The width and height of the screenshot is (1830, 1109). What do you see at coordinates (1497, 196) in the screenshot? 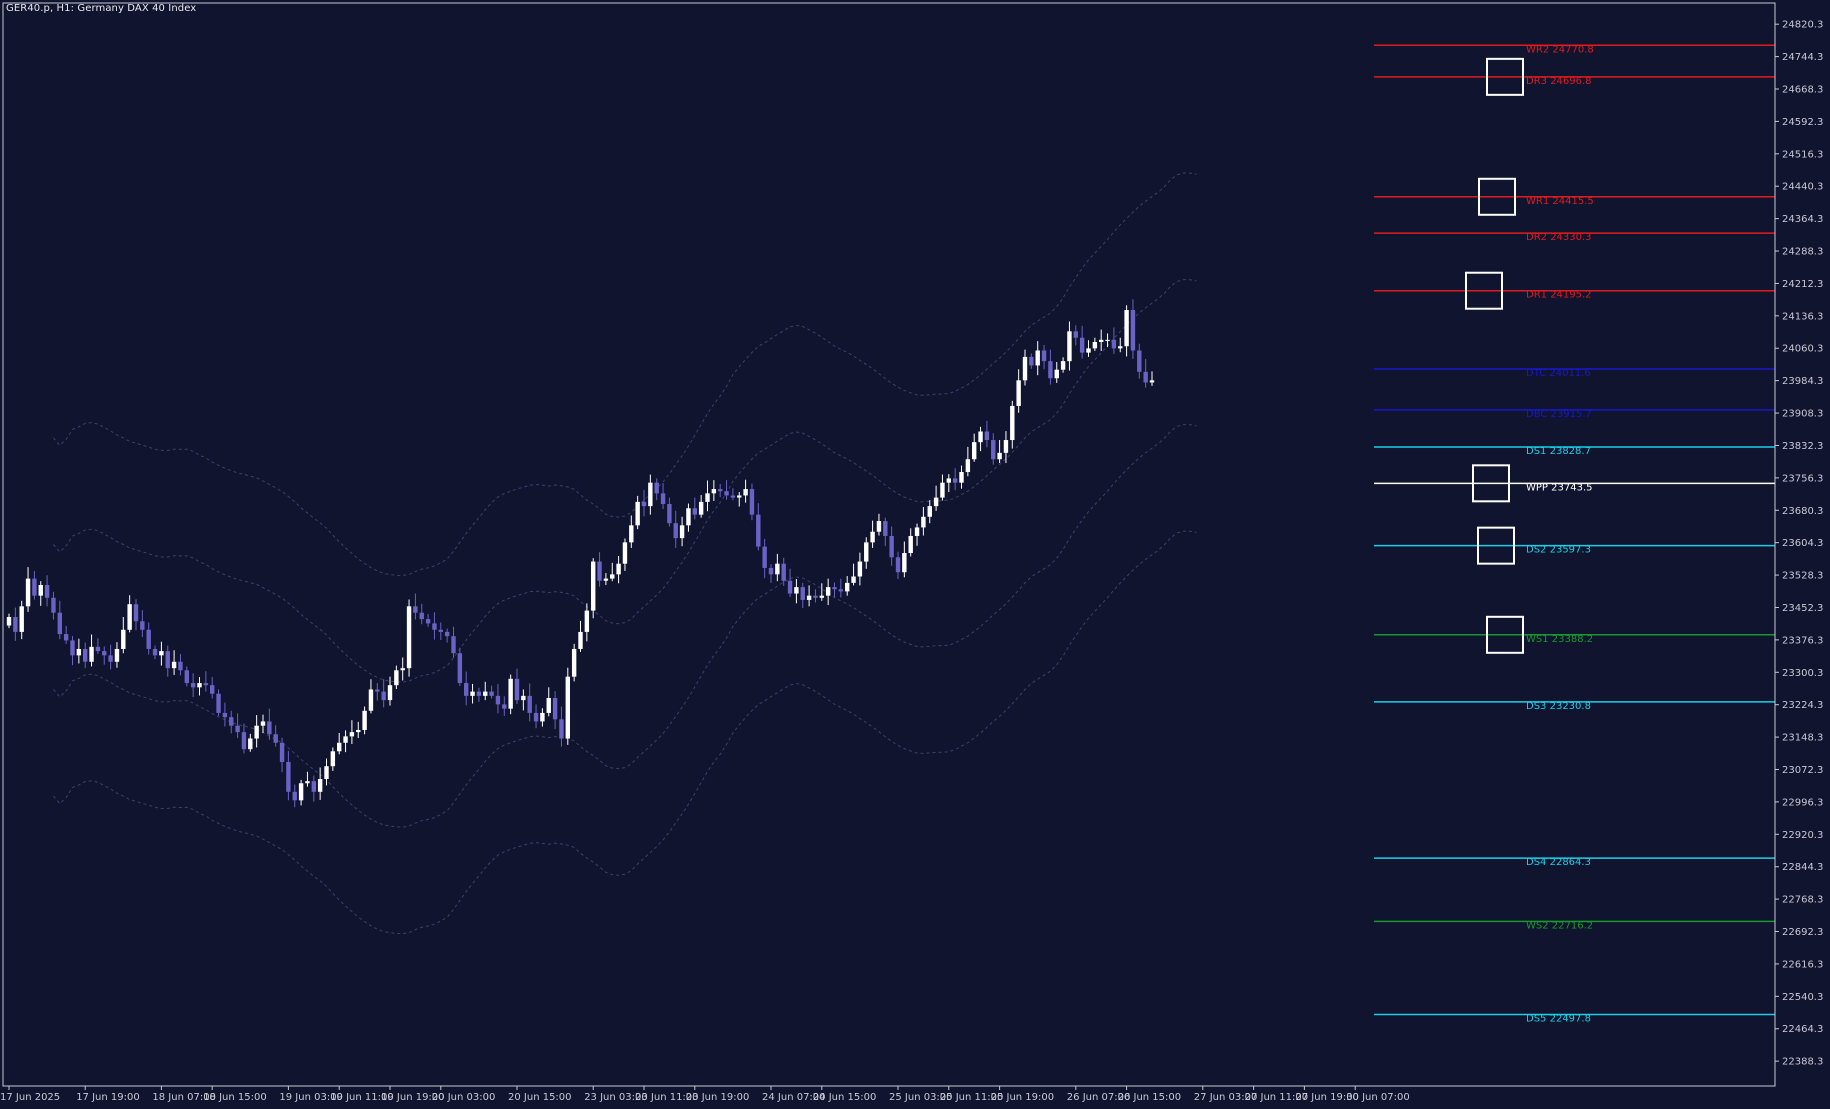
I see `marker-box` at bounding box center [1497, 196].